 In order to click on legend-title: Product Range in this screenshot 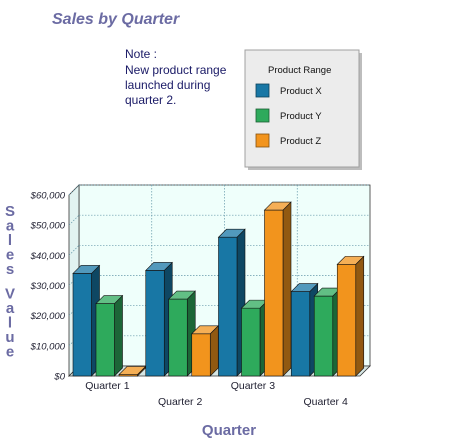, I will do `click(299, 70)`.